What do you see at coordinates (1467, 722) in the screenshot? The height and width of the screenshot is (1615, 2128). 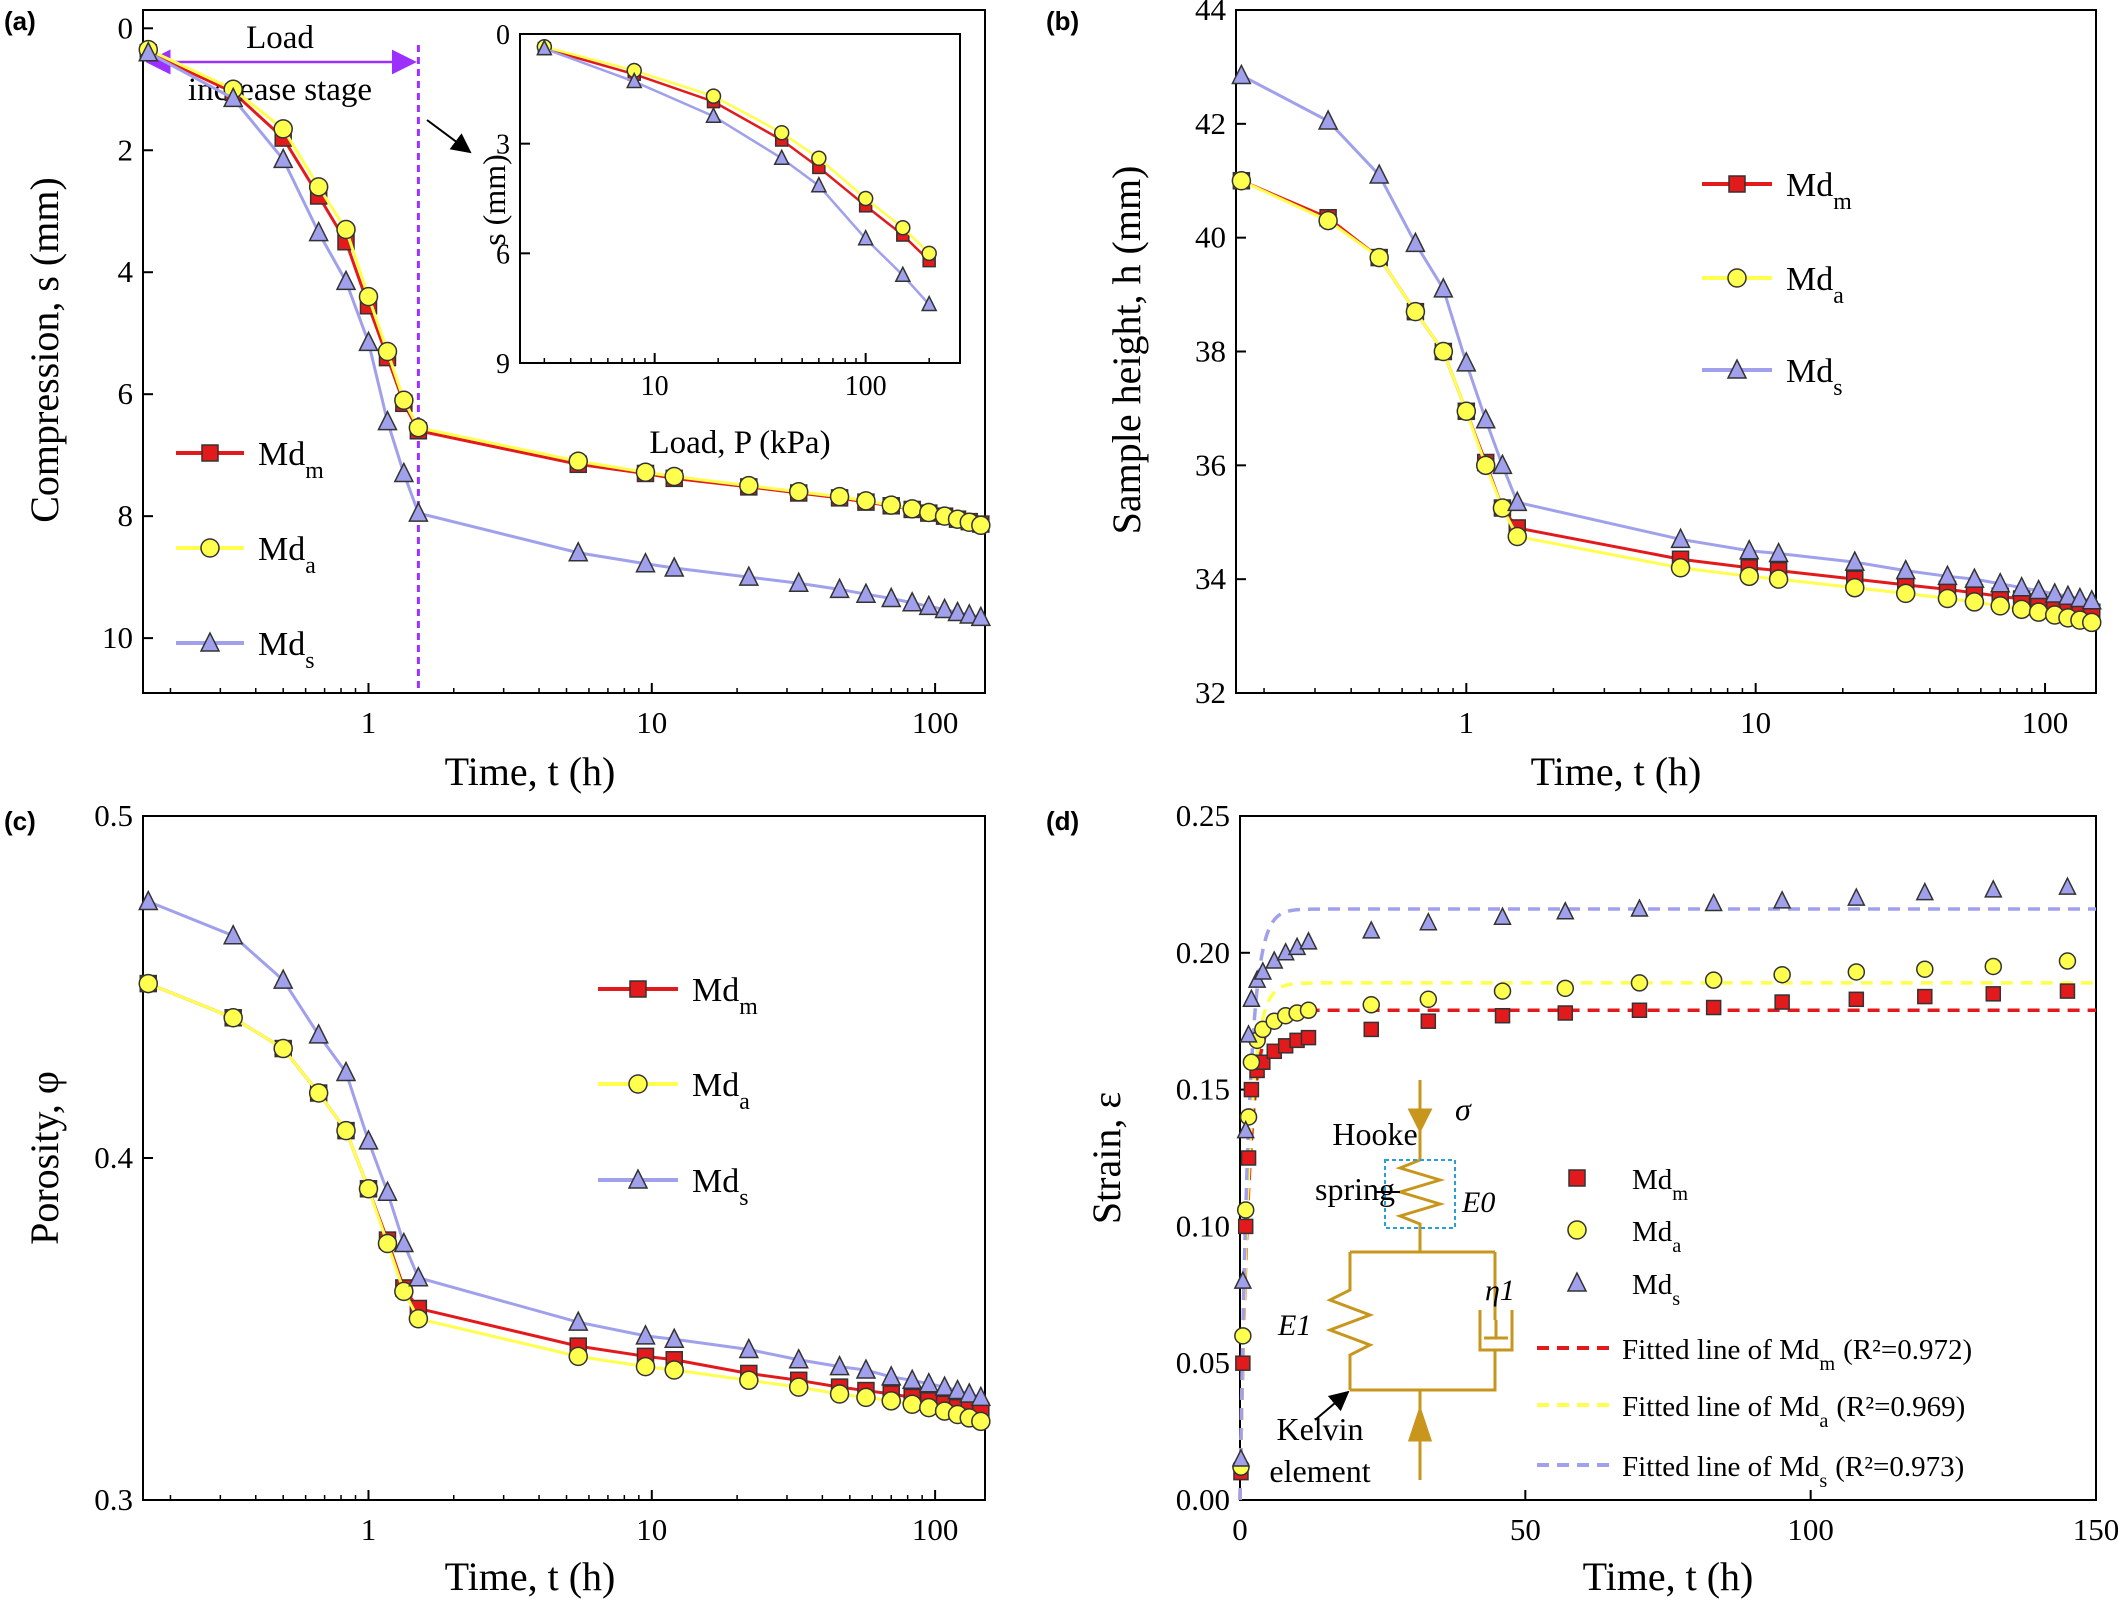 I see `b-xtick-label: 1` at bounding box center [1467, 722].